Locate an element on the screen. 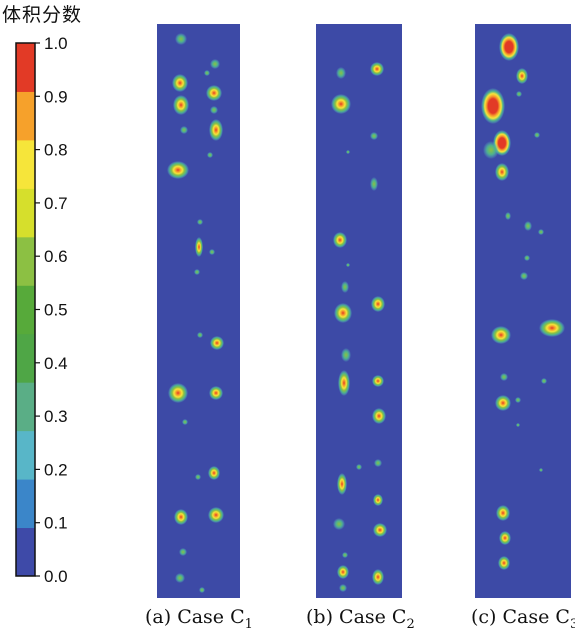  colorbar: 0.0 0.1 0.2 0.3 0.4 0.5 0.6 0.7 0.8 0.9 1.0 is located at coordinates (41, 310).